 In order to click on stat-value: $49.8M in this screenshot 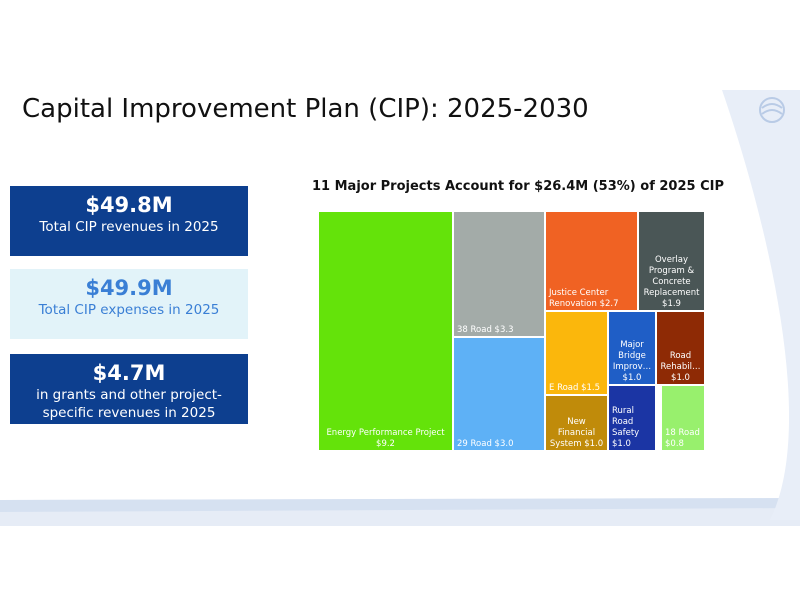, I will do `click(129, 205)`.